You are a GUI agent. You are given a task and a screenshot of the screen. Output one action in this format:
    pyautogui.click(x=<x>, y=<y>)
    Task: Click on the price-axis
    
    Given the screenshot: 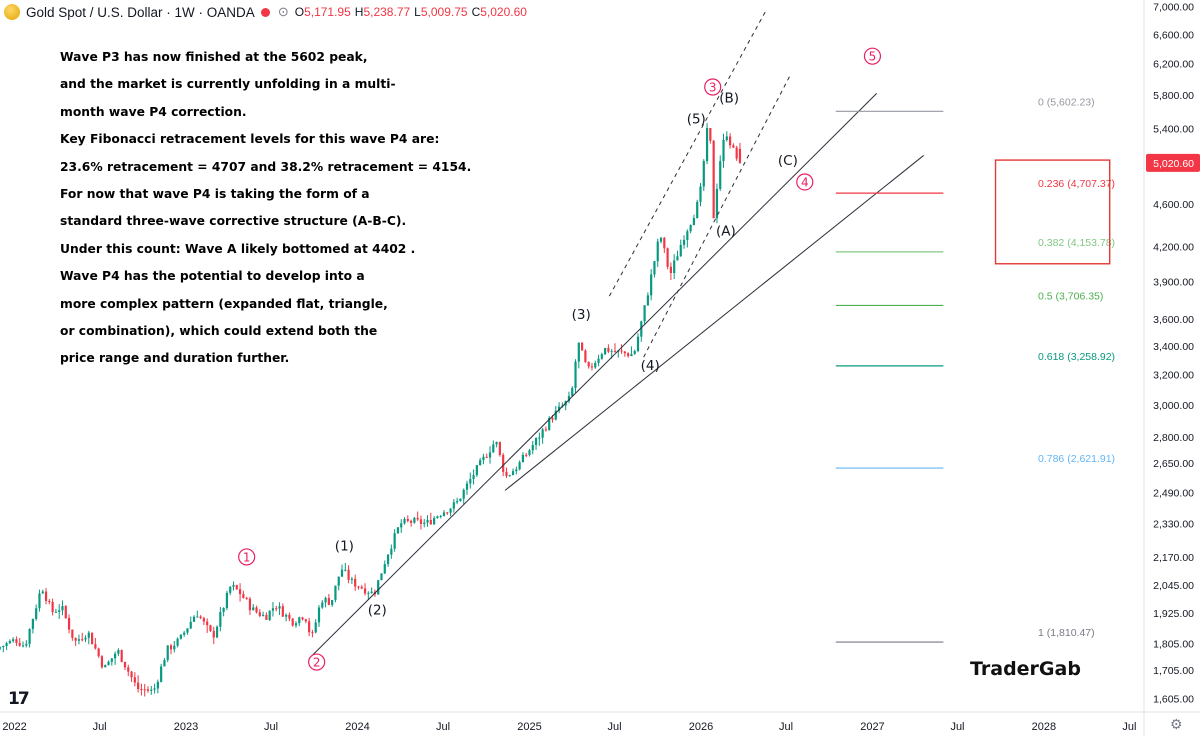 What is the action you would take?
    pyautogui.click(x=1172, y=368)
    